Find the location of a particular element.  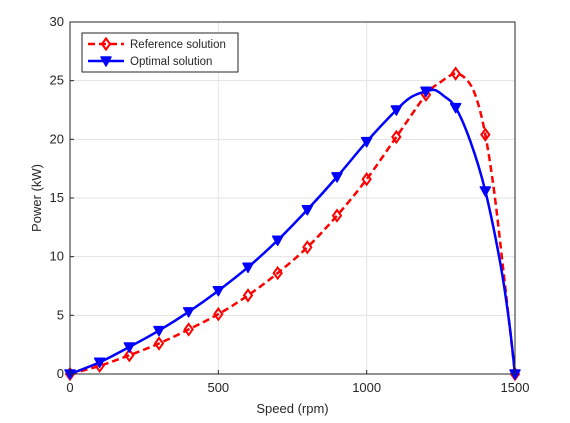

legend-entry-optimal-solution: Optimal solution is located at coordinates (150, 62).